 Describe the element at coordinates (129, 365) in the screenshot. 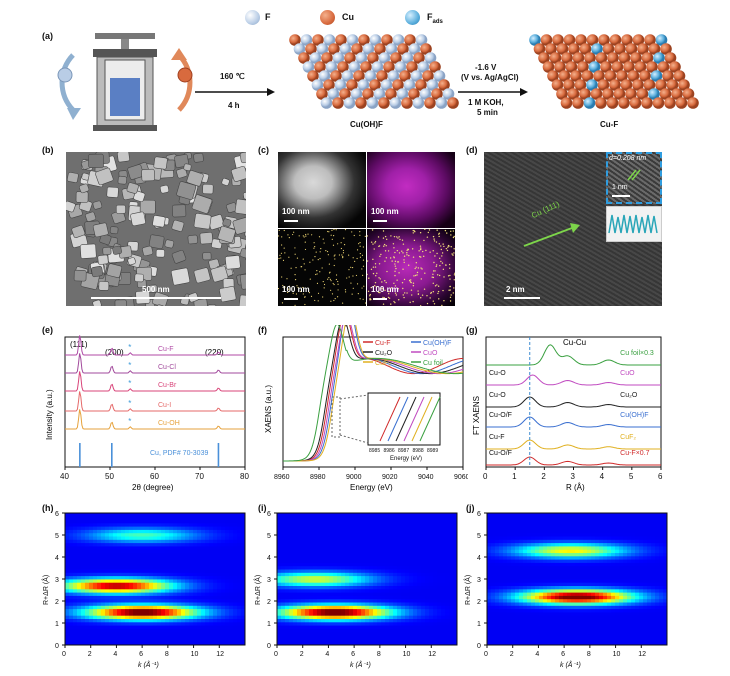

I see `xrd-impurity-star: *` at that location.